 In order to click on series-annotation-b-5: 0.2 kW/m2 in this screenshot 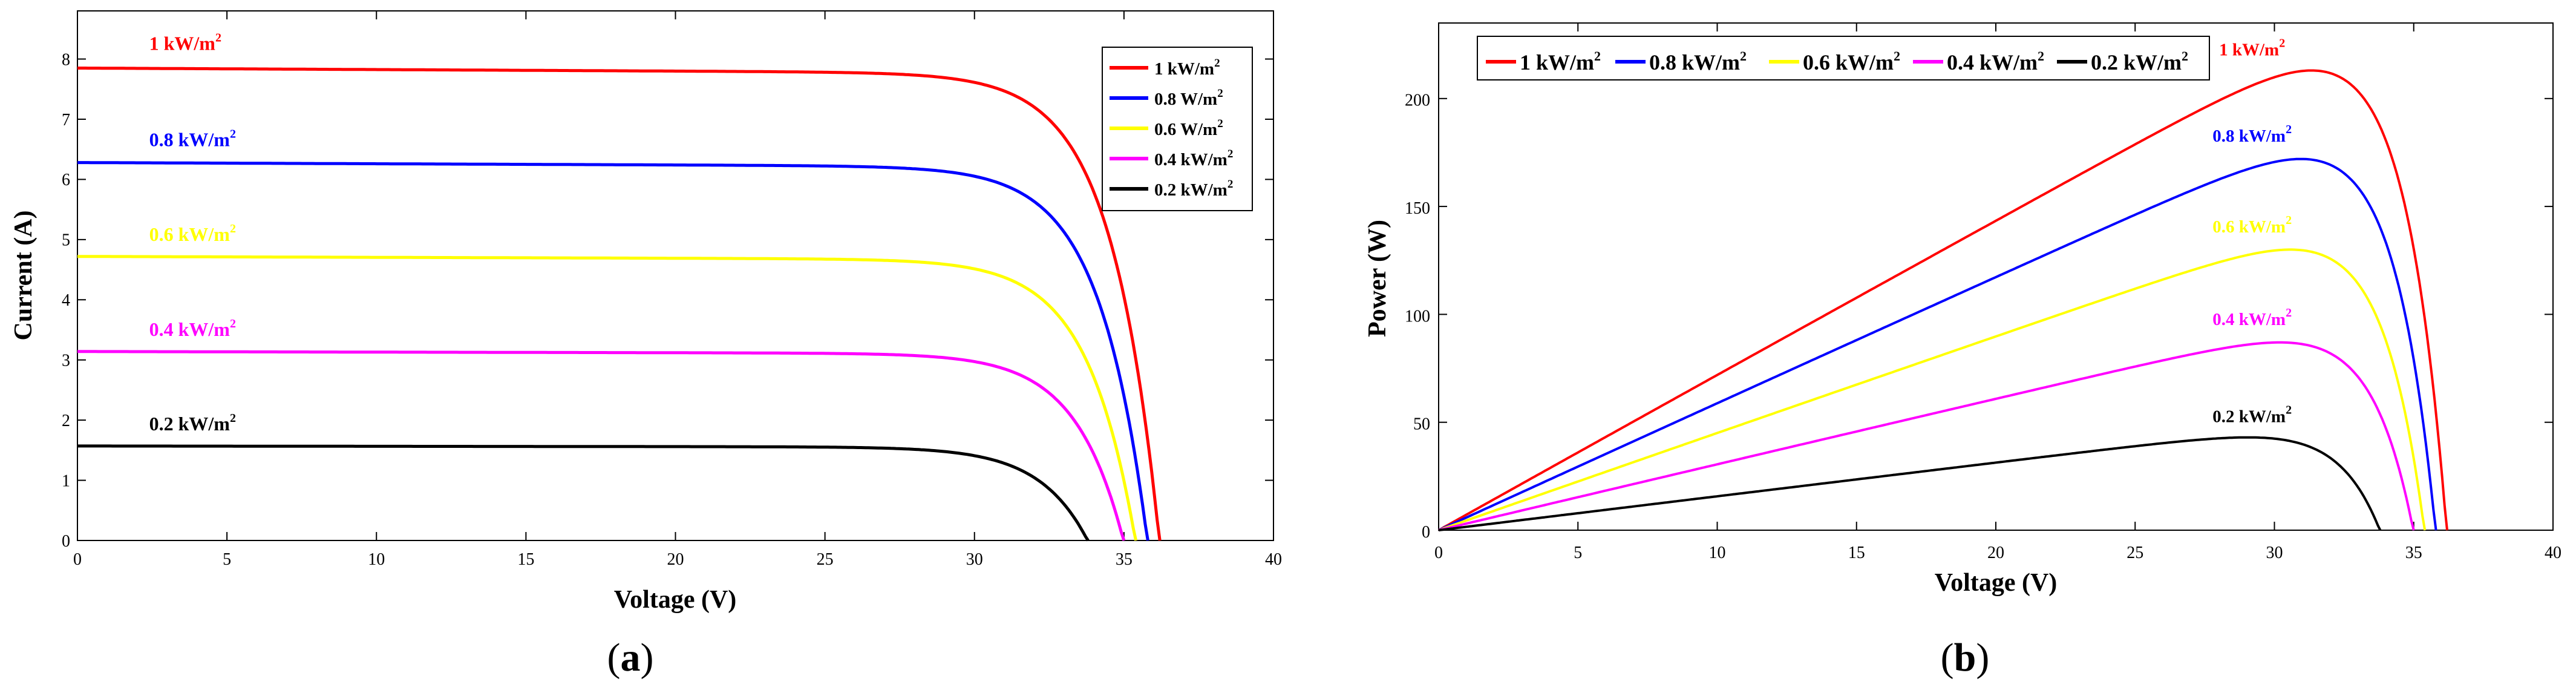, I will do `click(2252, 415)`.